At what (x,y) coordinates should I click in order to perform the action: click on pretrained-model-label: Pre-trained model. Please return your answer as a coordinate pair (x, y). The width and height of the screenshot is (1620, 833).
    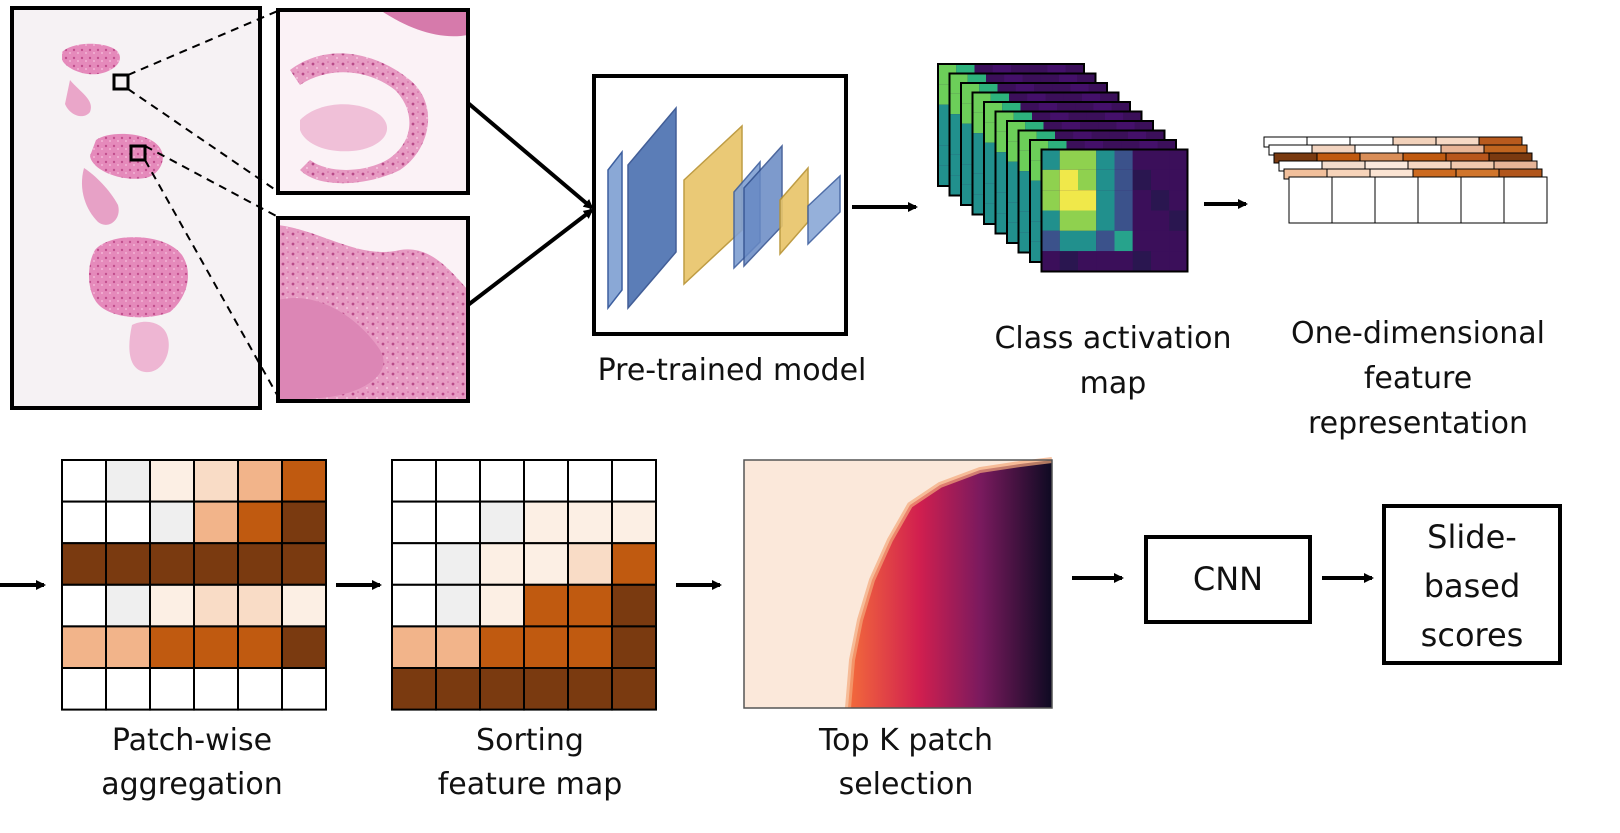
    Looking at the image, I should click on (732, 370).